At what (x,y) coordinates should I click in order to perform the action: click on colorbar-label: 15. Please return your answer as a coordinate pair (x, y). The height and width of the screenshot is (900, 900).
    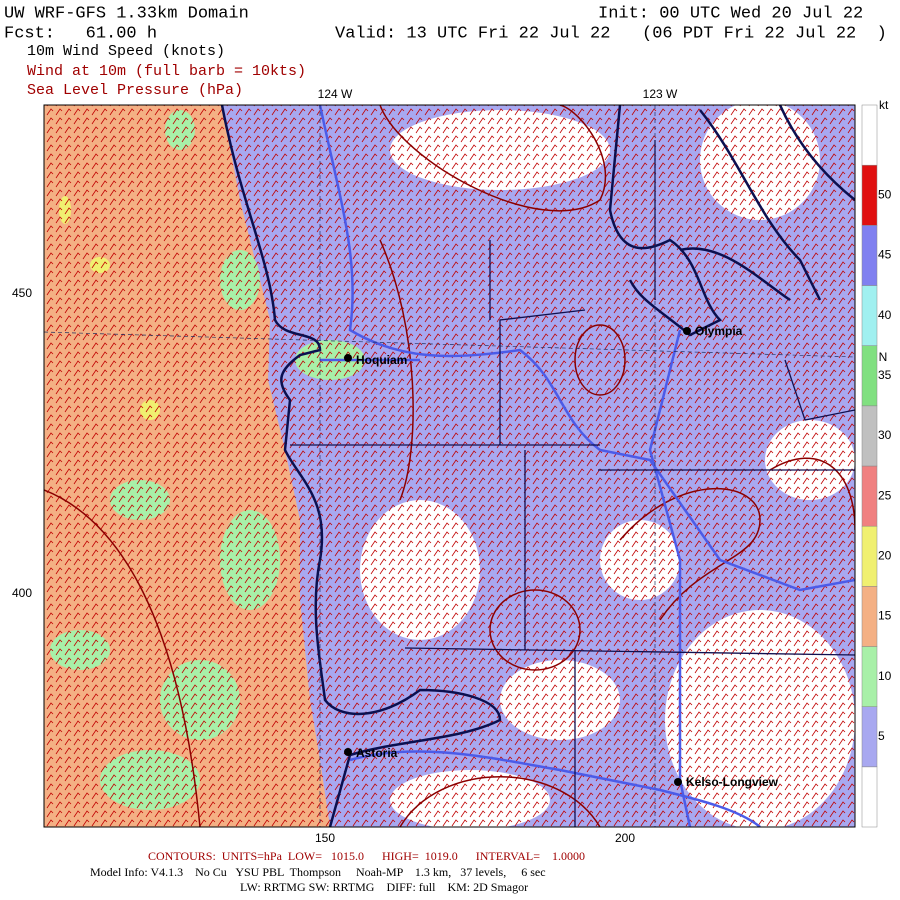
    Looking at the image, I should click on (885, 616).